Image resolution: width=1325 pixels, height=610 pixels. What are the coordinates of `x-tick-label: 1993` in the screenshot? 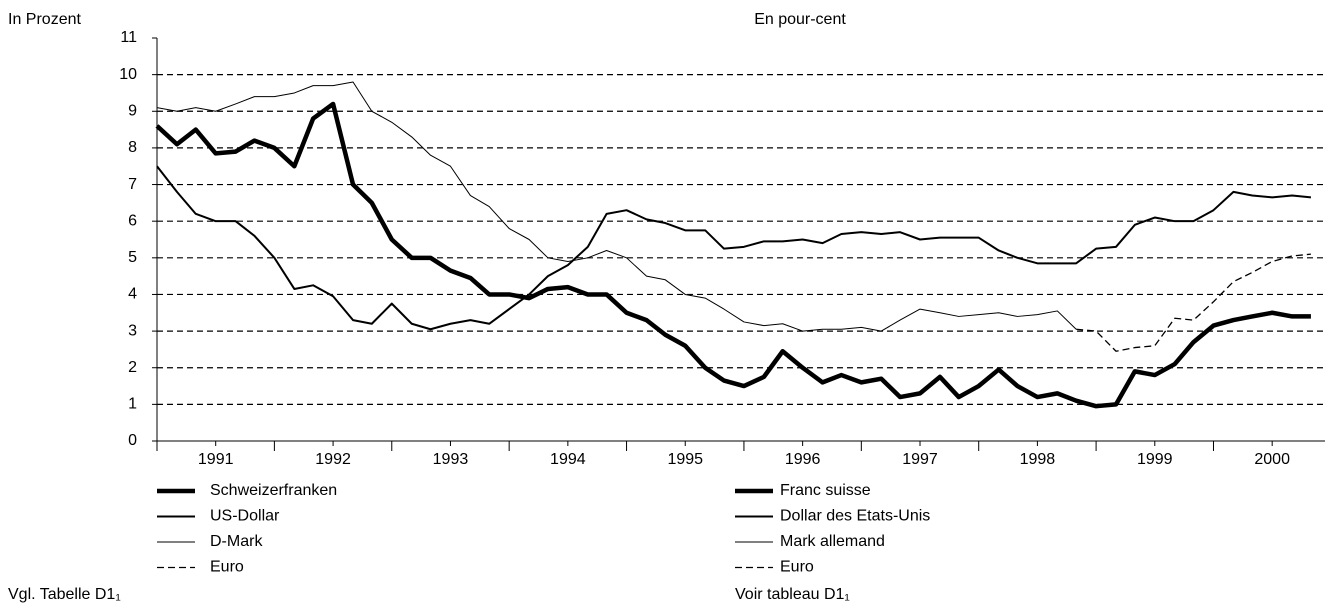 It's located at (451, 459).